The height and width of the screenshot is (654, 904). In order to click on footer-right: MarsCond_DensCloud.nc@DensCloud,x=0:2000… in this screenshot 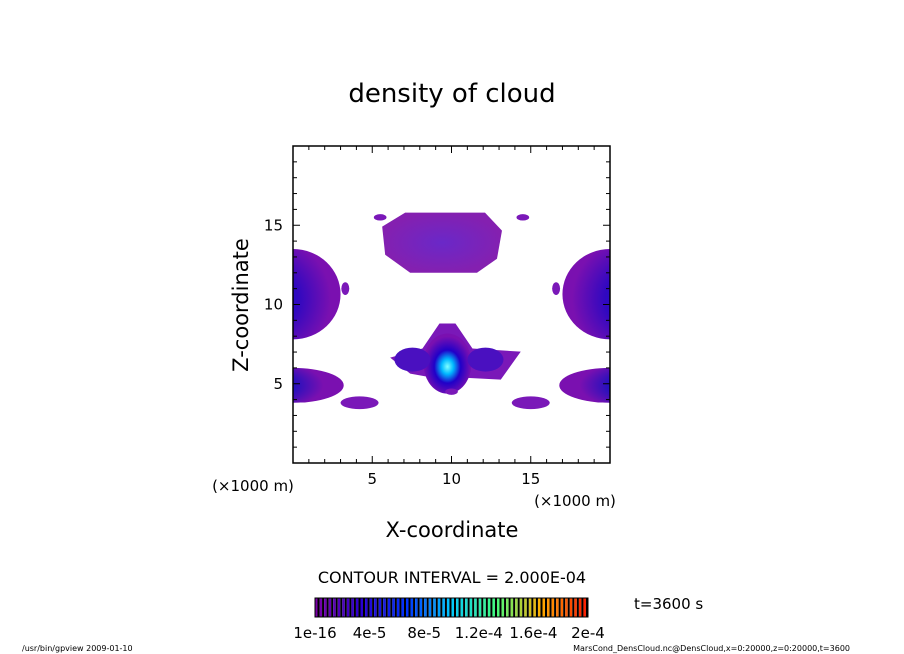, I will do `click(711, 648)`.